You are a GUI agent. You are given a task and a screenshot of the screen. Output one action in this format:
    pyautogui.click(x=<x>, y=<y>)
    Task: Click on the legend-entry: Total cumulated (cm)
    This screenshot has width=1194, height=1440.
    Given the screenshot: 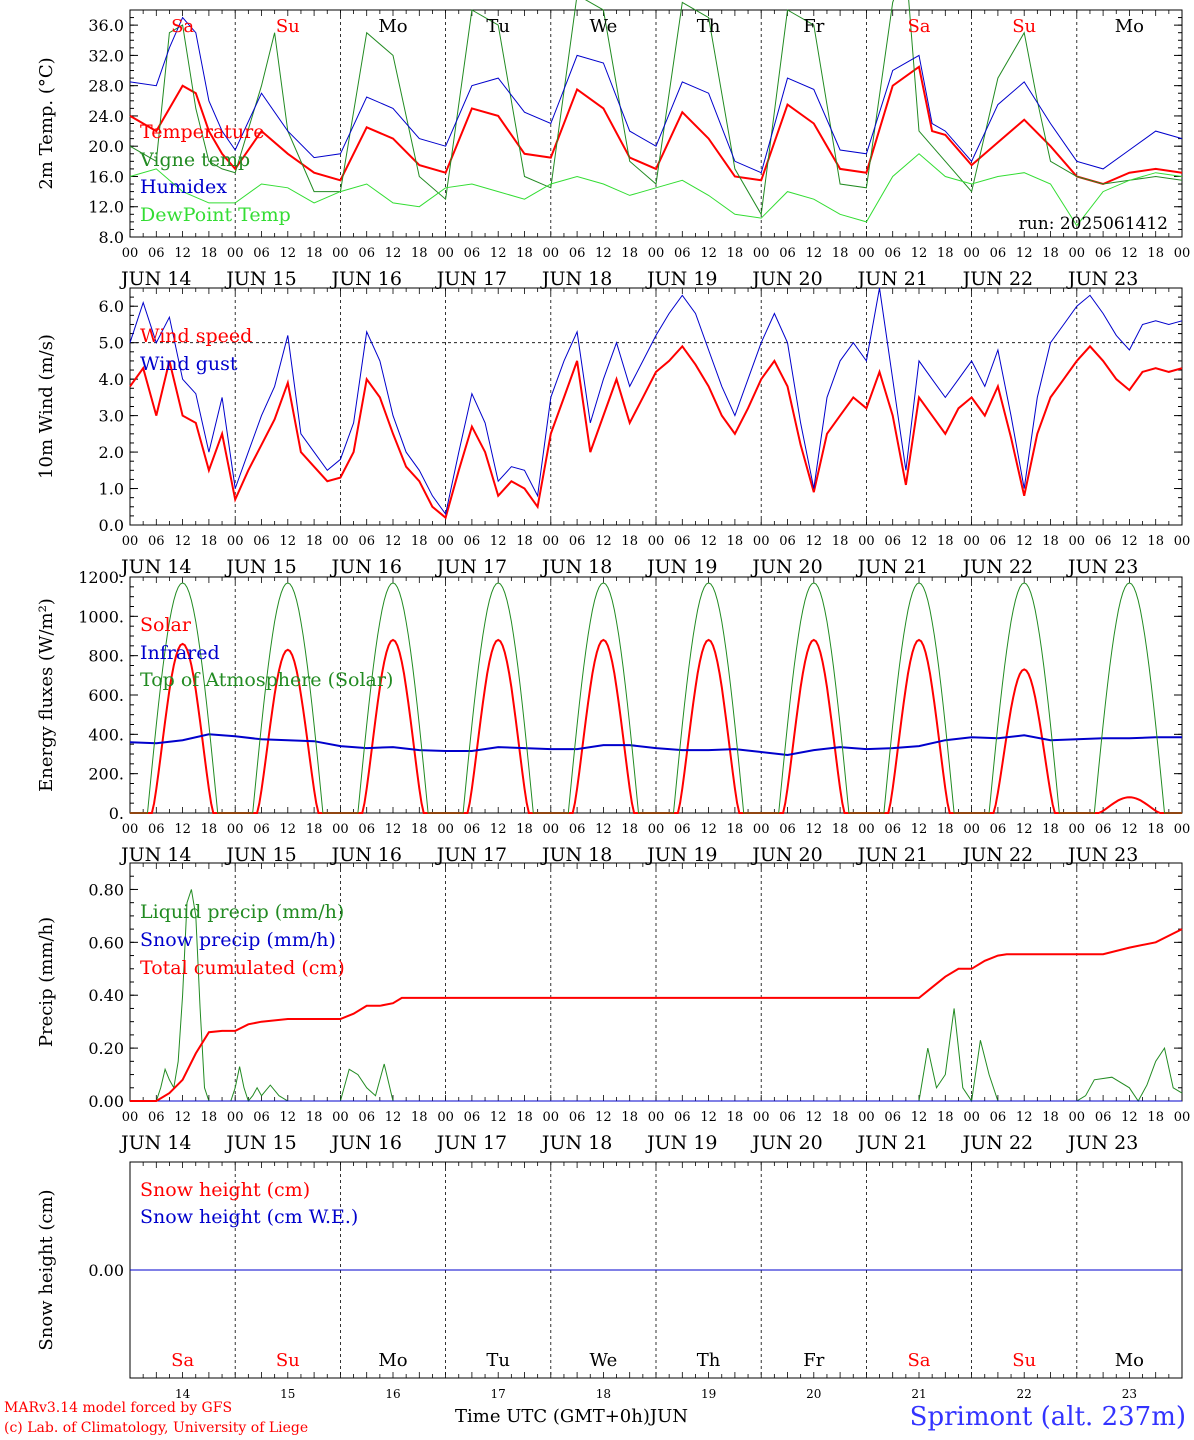 What is the action you would take?
    pyautogui.click(x=242, y=968)
    